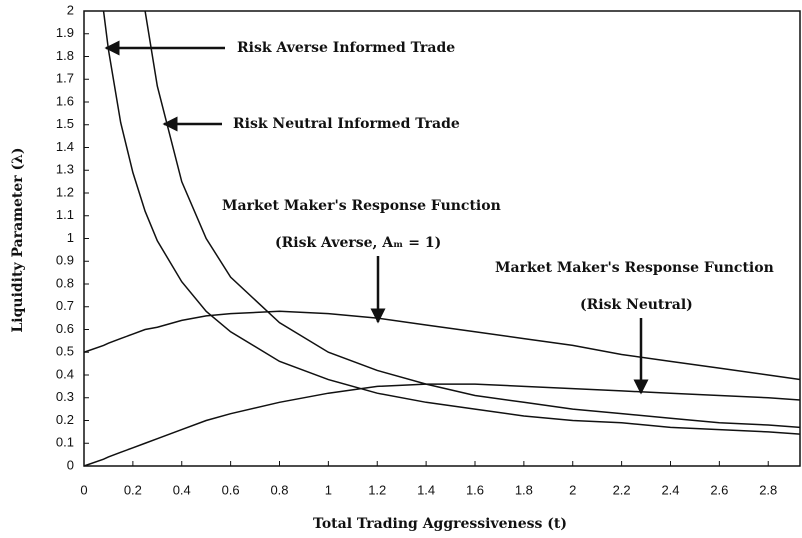  What do you see at coordinates (65, 373) in the screenshot?
I see `y-tick-label: 0.4` at bounding box center [65, 373].